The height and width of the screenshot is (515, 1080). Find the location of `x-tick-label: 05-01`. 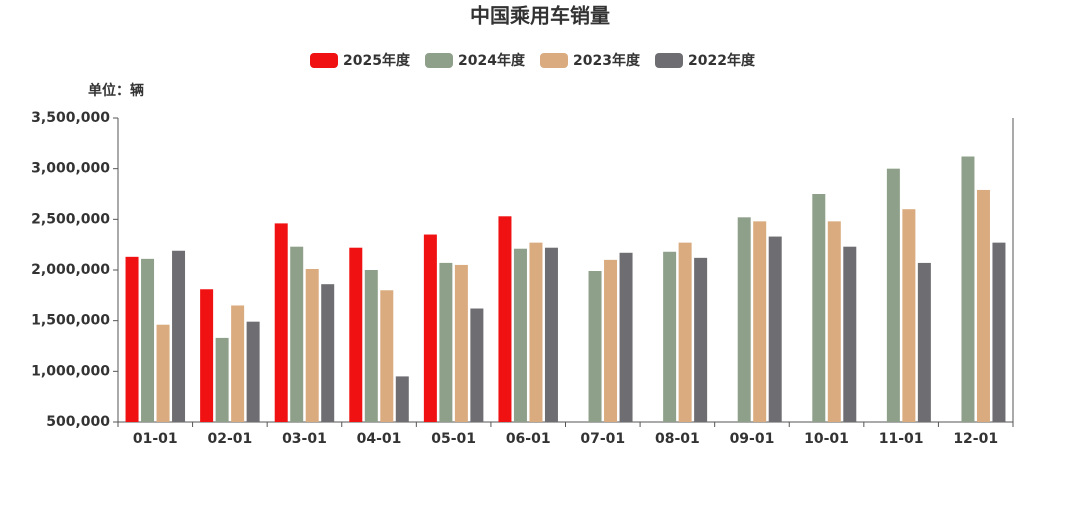

x-tick-label: 05-01 is located at coordinates (453, 439).